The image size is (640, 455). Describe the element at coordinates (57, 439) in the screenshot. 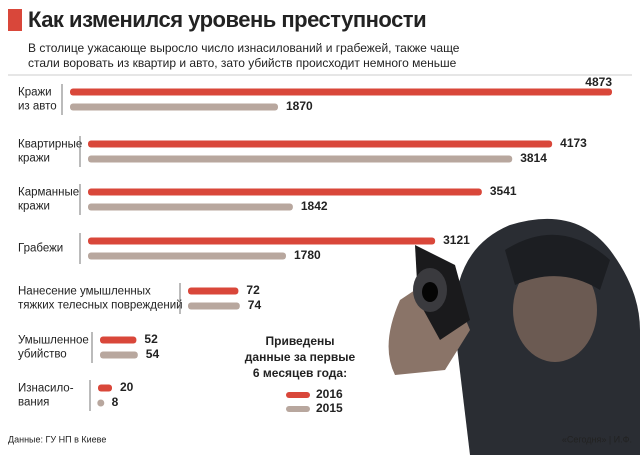

I see `source: Данные: ГУ НП в Киеве` at that location.